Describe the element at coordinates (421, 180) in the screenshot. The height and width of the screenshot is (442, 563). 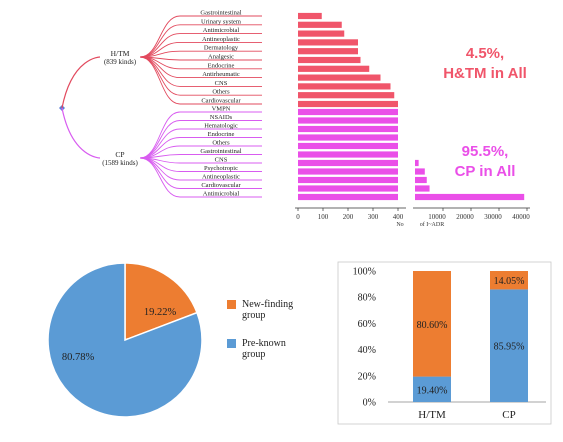
I see `bar-cp-right-antineoplastic` at that location.